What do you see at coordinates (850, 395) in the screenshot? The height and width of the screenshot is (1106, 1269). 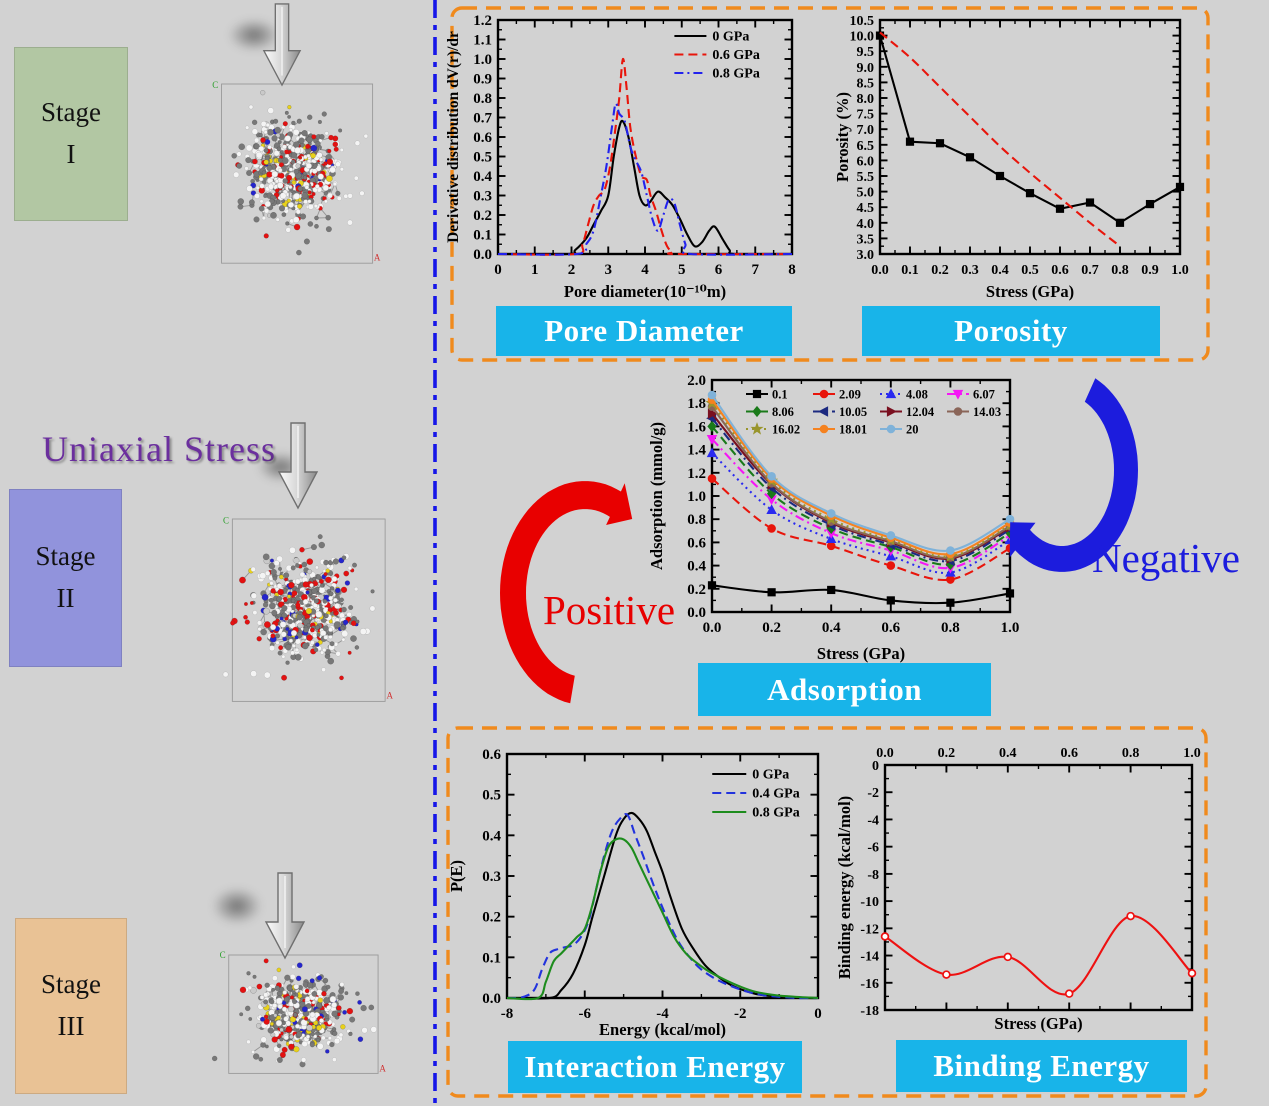 I see `svg-text: 2.09` at bounding box center [850, 395].